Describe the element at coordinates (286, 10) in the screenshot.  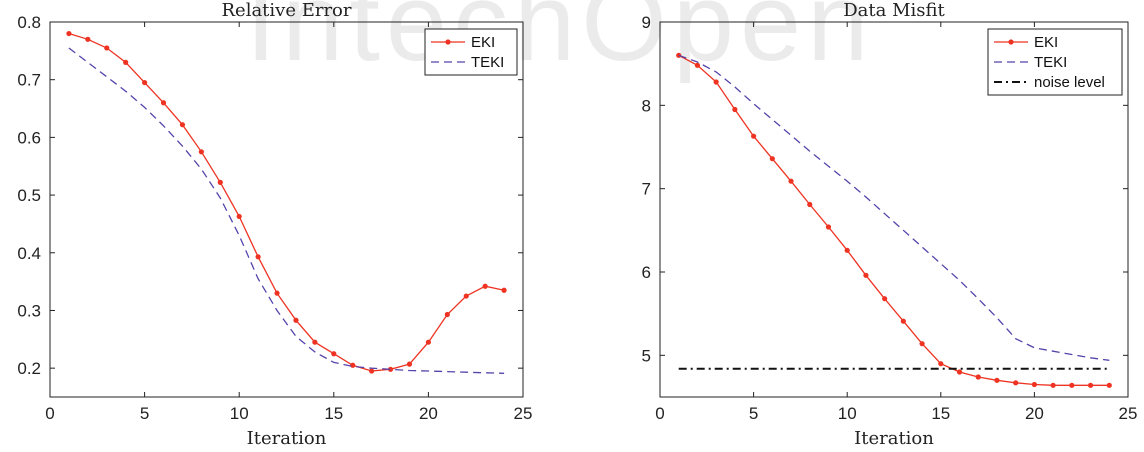
I see `chart-title: Relative Error` at that location.